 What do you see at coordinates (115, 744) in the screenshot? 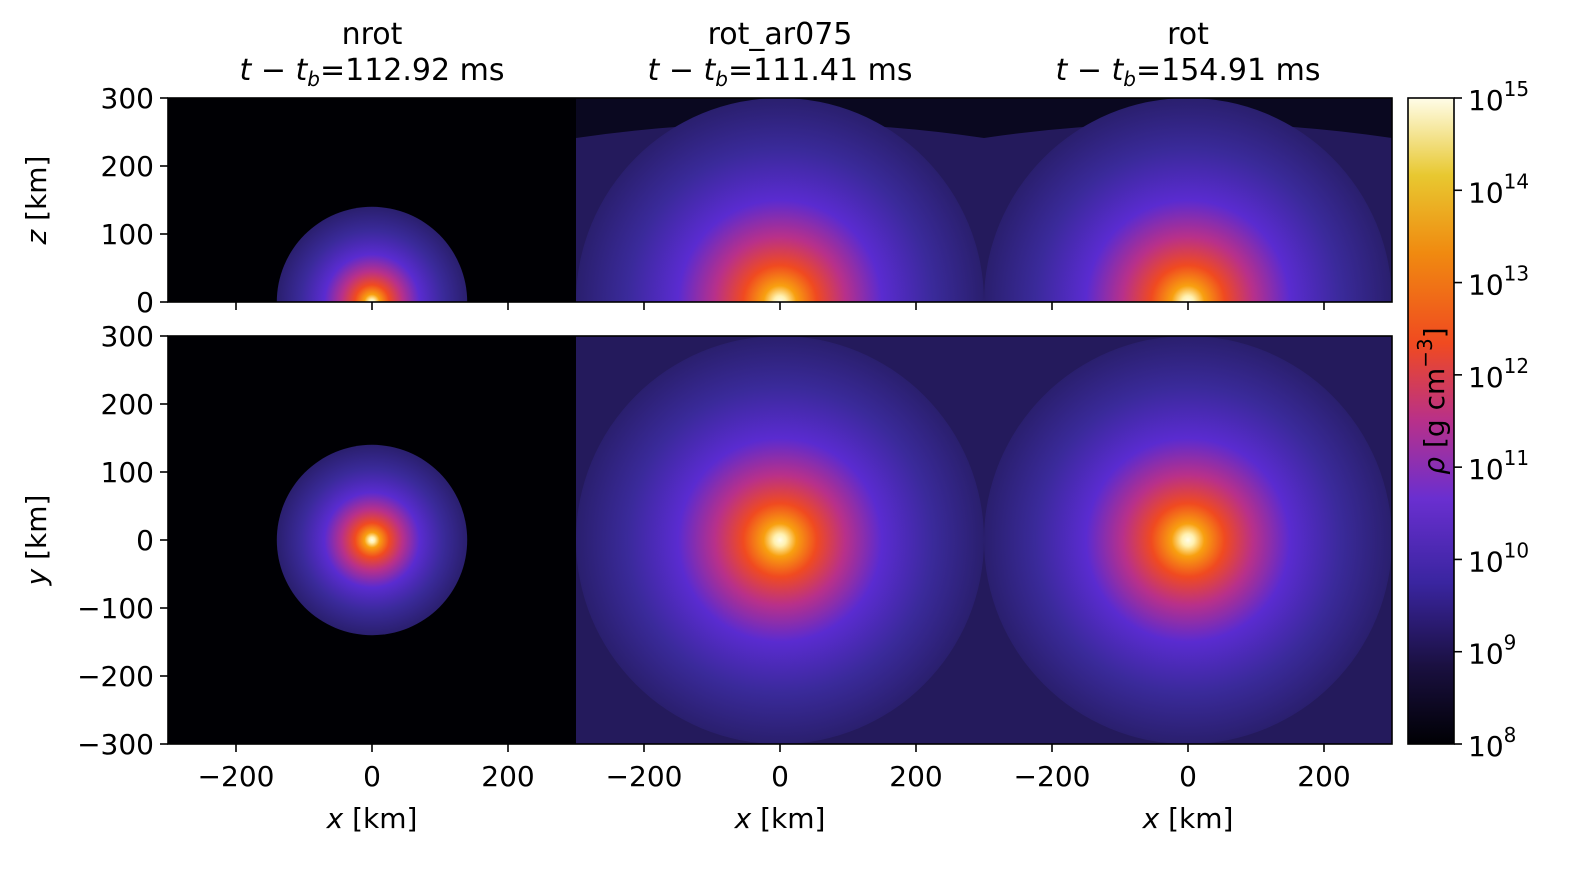
I see `ytick-label: −300` at bounding box center [115, 744].